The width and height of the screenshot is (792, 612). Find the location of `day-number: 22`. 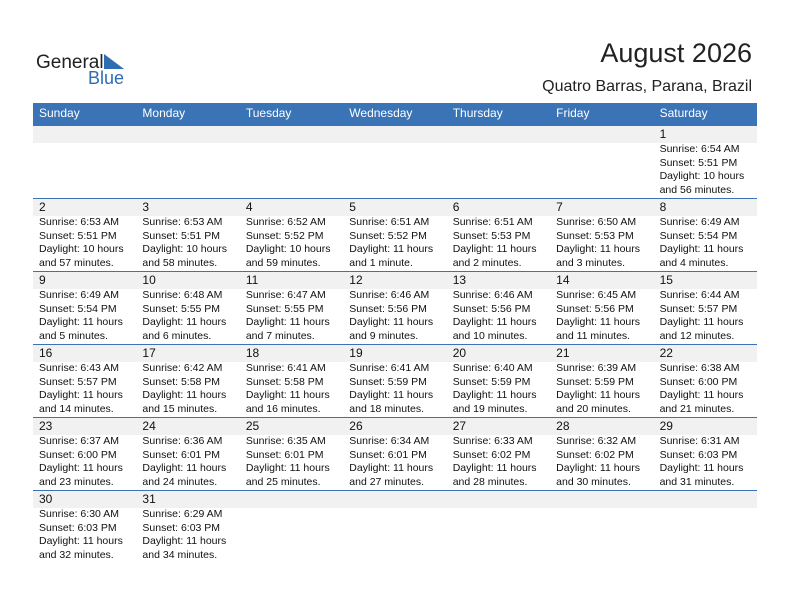

day-number: 22 is located at coordinates (666, 353).